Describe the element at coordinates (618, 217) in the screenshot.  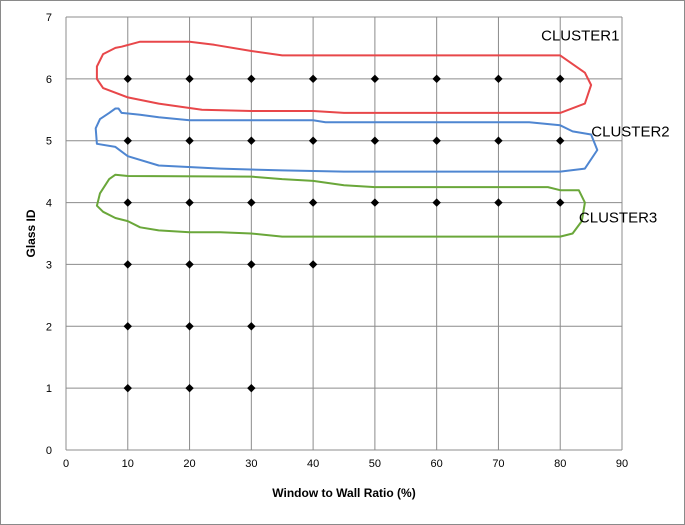
I see `cluster-label: CLUSTER3` at that location.